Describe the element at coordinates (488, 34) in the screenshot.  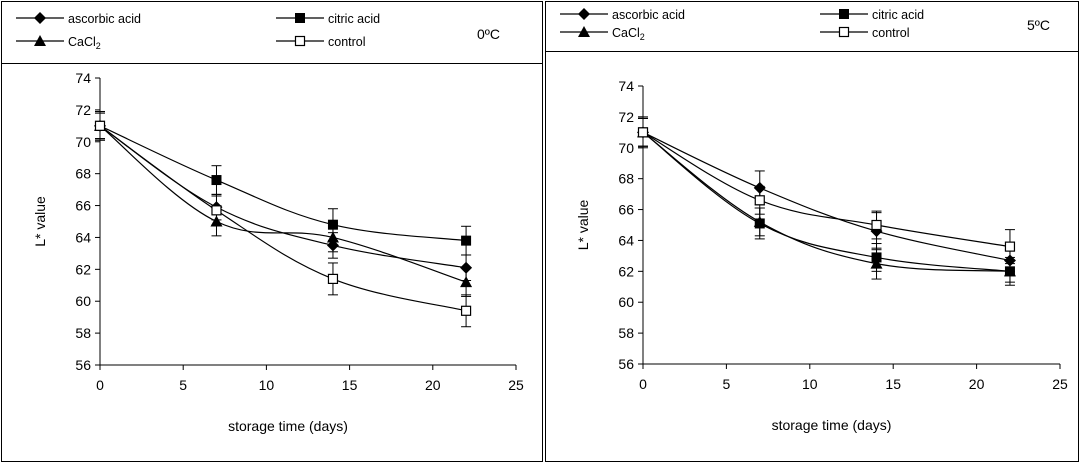
I see `temperature-label: 0ºC` at that location.